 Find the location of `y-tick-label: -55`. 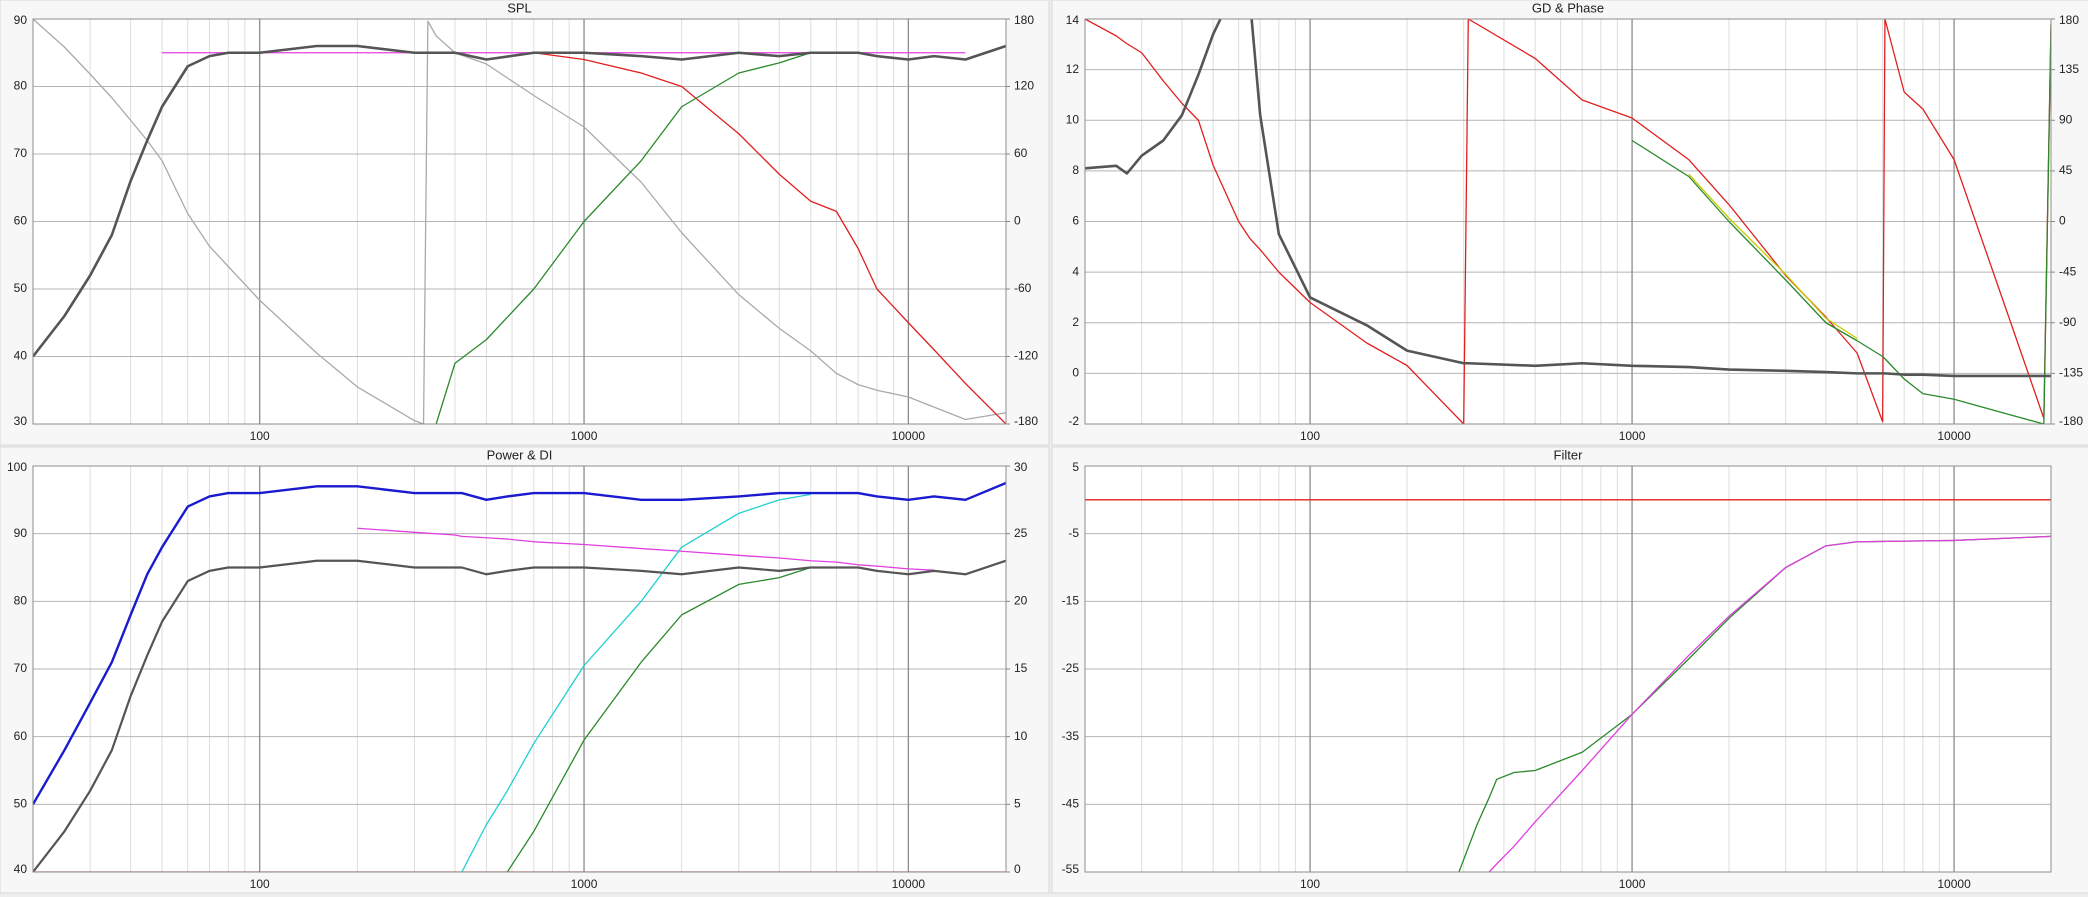

y-tick-label: -55 is located at coordinates (1071, 869).